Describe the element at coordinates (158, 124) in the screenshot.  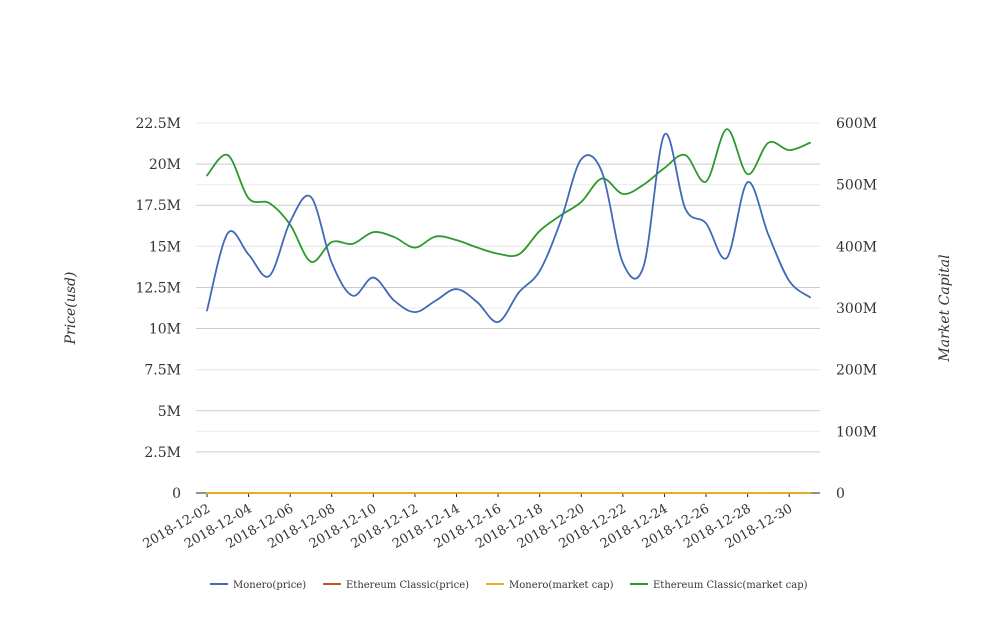
I see `y-tick-label: 22.5M` at that location.